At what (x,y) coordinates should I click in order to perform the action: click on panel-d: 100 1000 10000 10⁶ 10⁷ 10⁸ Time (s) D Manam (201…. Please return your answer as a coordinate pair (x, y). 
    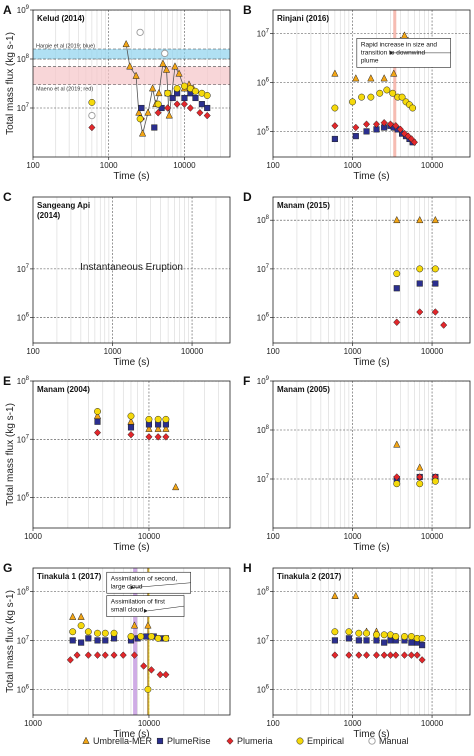
    Looking at the image, I should click on (357, 279).